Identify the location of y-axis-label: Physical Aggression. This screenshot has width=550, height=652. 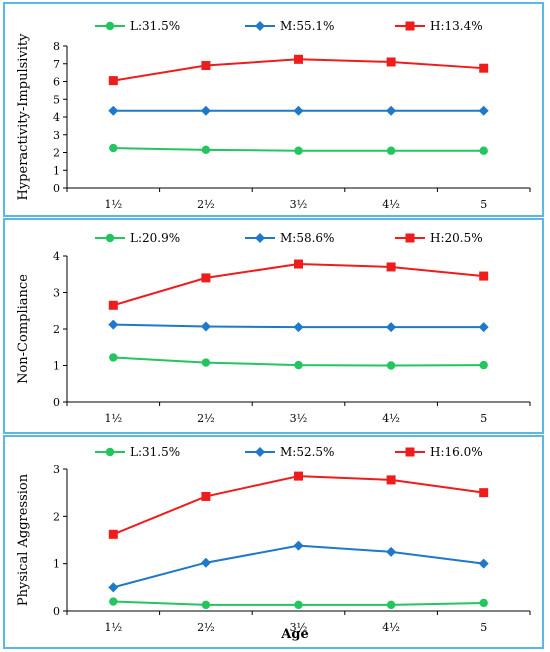
(23, 539).